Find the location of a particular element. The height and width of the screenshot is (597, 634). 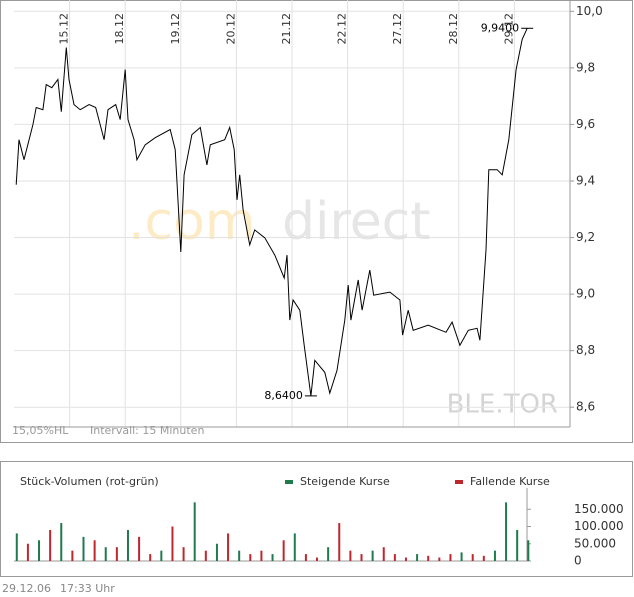

annotation-label: 8,6400 is located at coordinates (283, 395).